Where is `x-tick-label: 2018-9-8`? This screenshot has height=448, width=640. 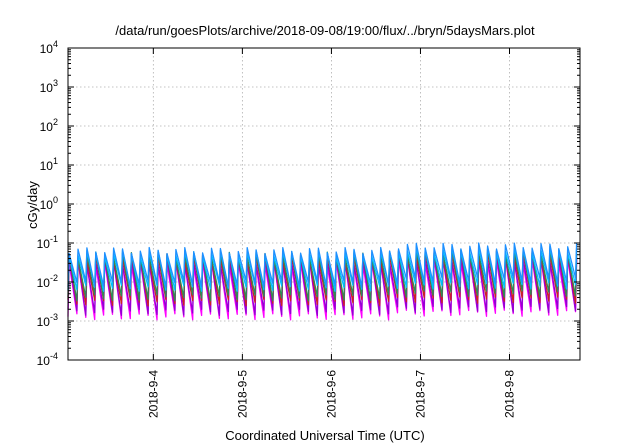 x-tick-label: 2018-9-8 is located at coordinates (510, 394).